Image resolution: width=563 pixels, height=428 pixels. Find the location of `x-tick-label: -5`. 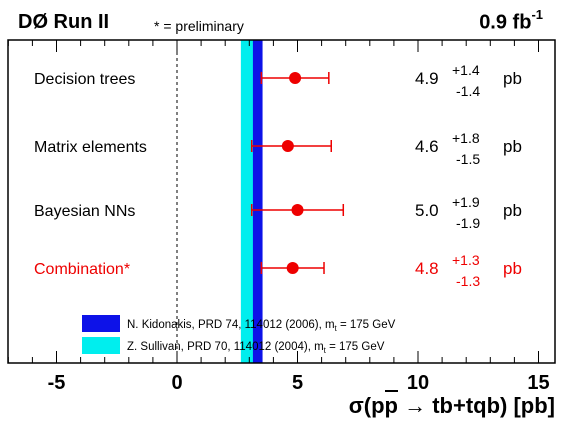

x-tick-label: -5 is located at coordinates (57, 383).